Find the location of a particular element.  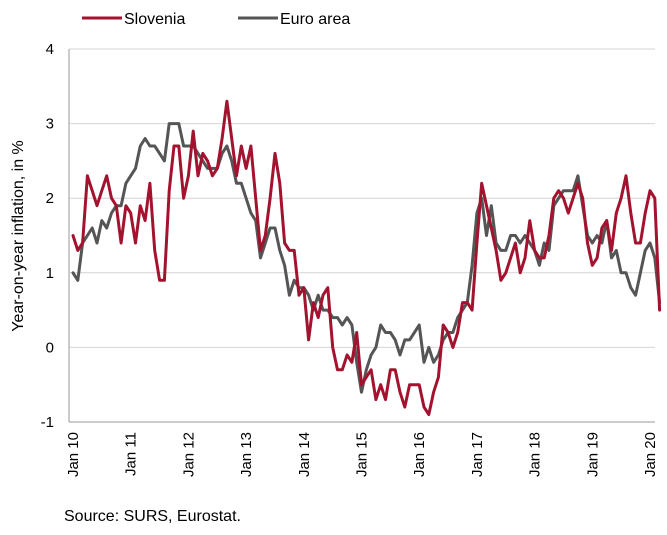

legend: Slovenia Euro area is located at coordinates (216, 19).